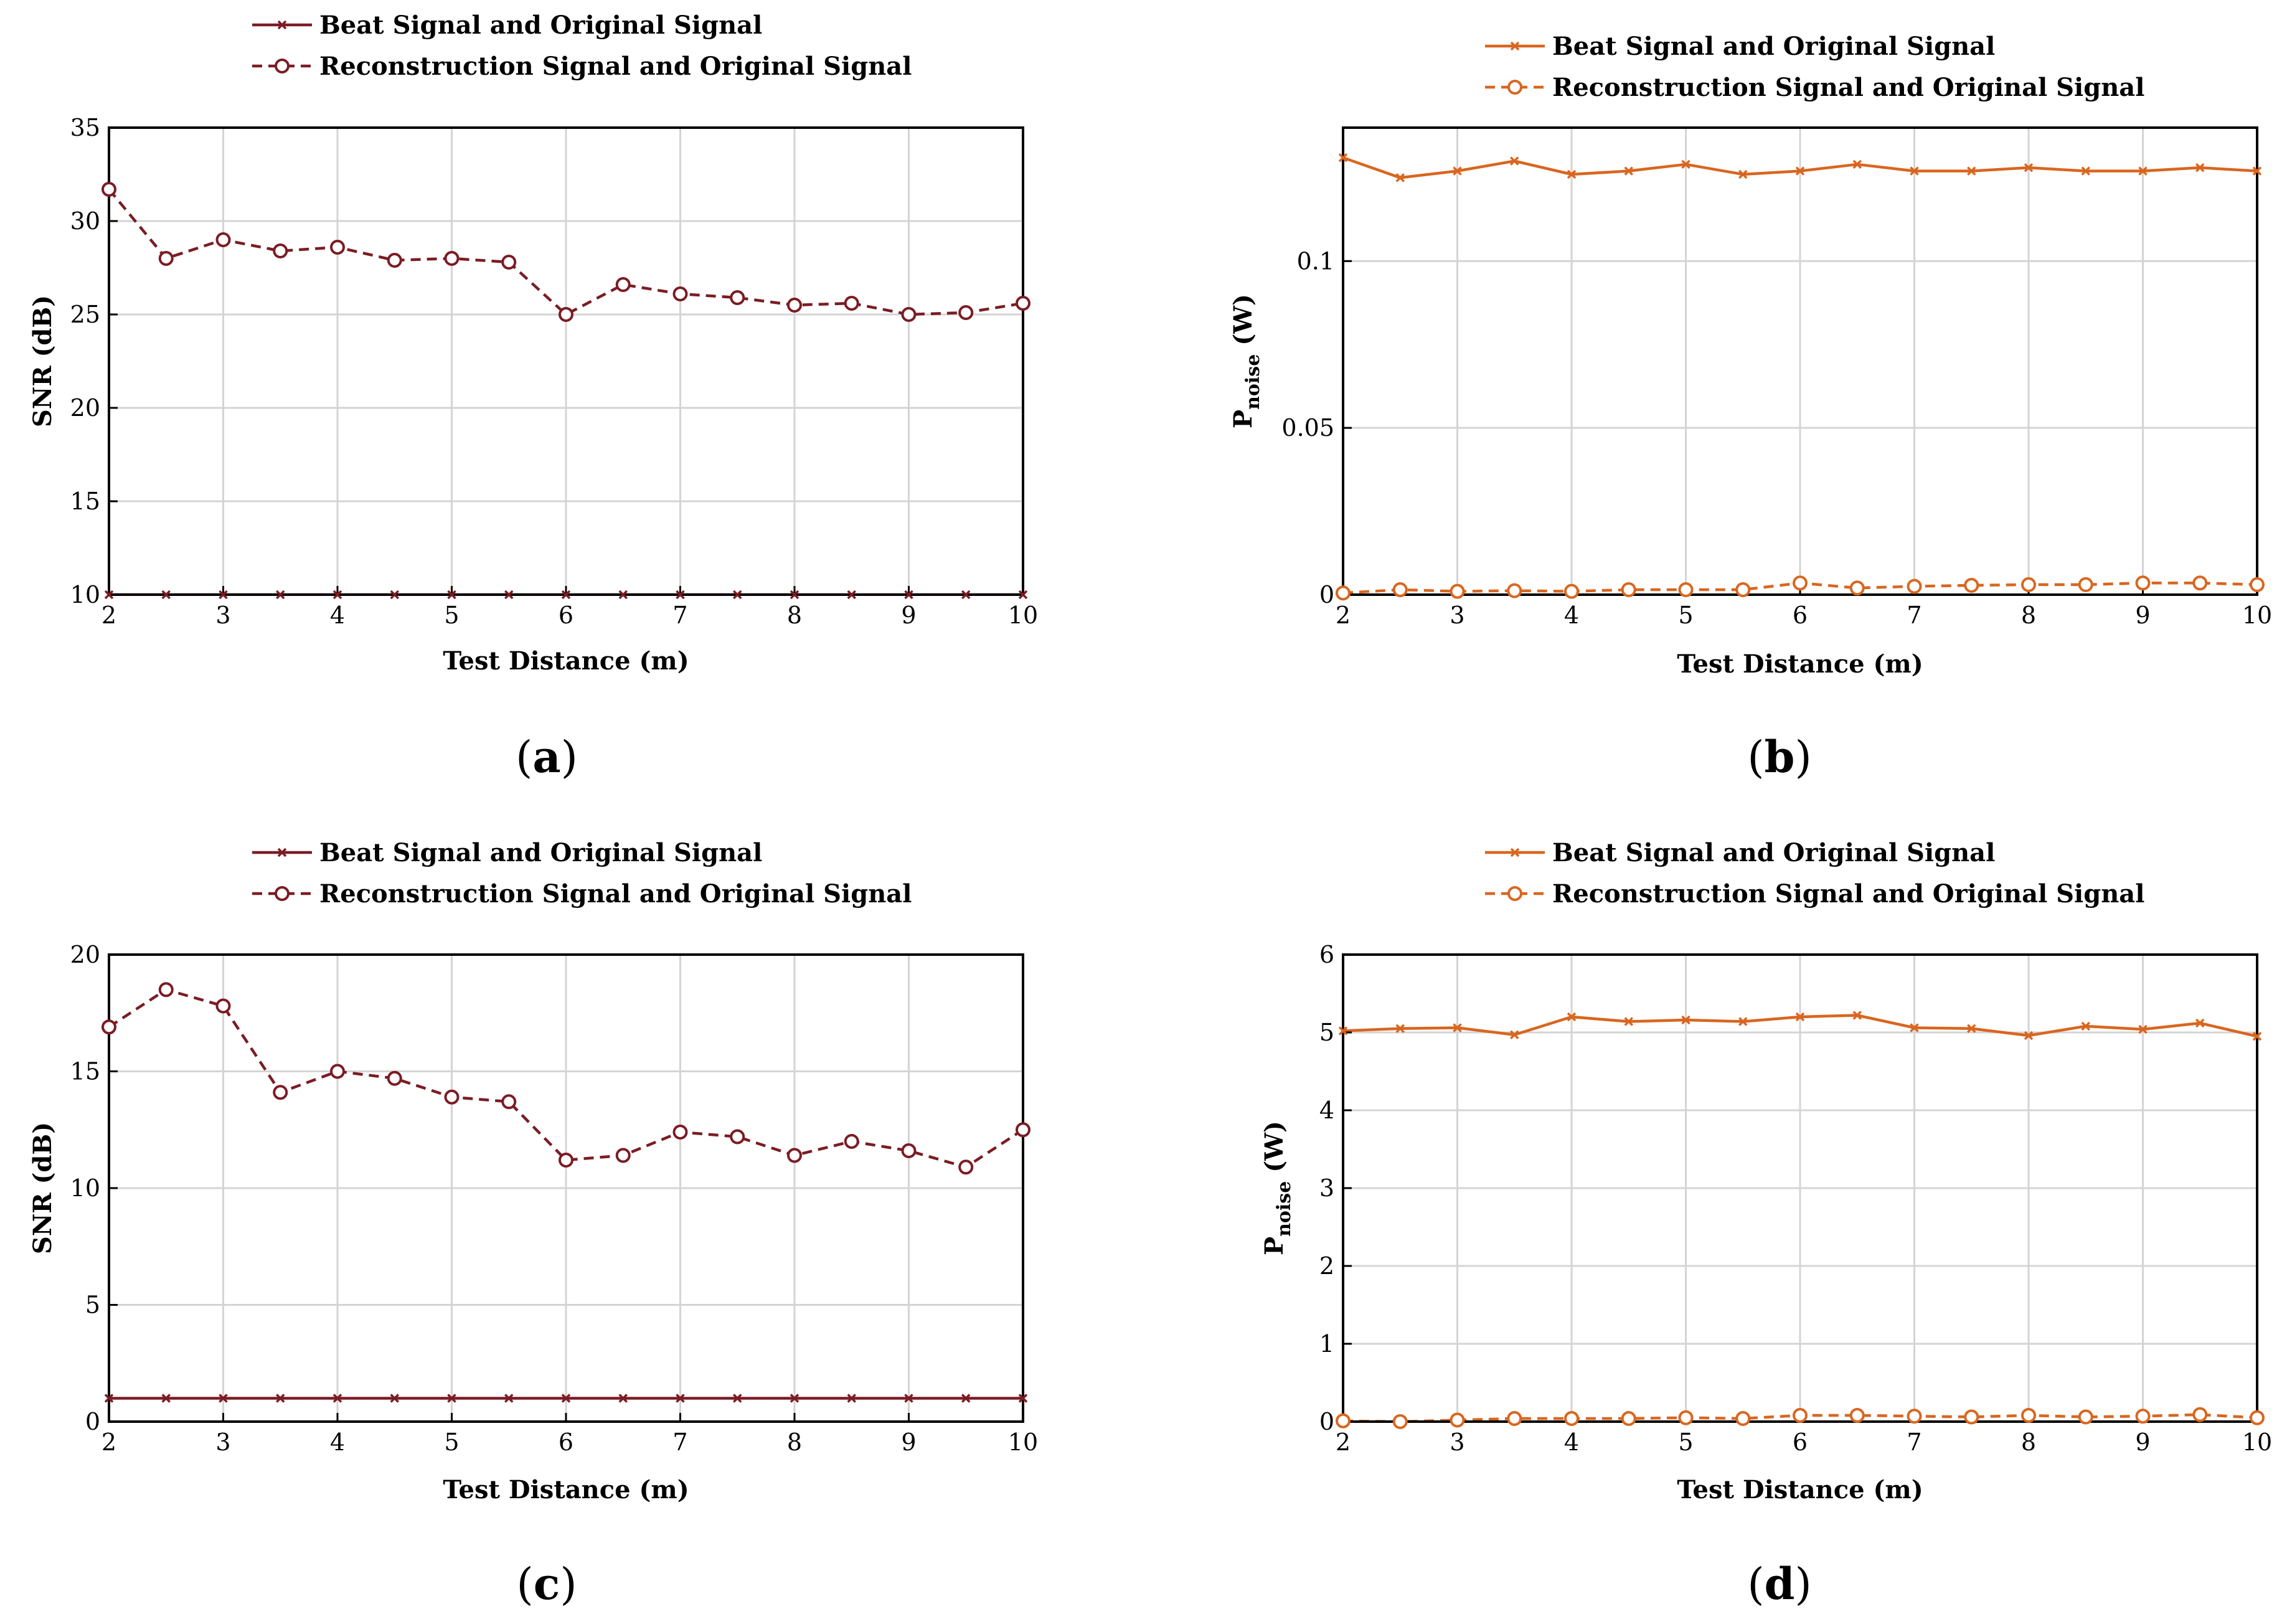 The height and width of the screenshot is (1624, 2287). What do you see at coordinates (1515, 87) in the screenshot?
I see `legend-sample-reconstruction` at bounding box center [1515, 87].